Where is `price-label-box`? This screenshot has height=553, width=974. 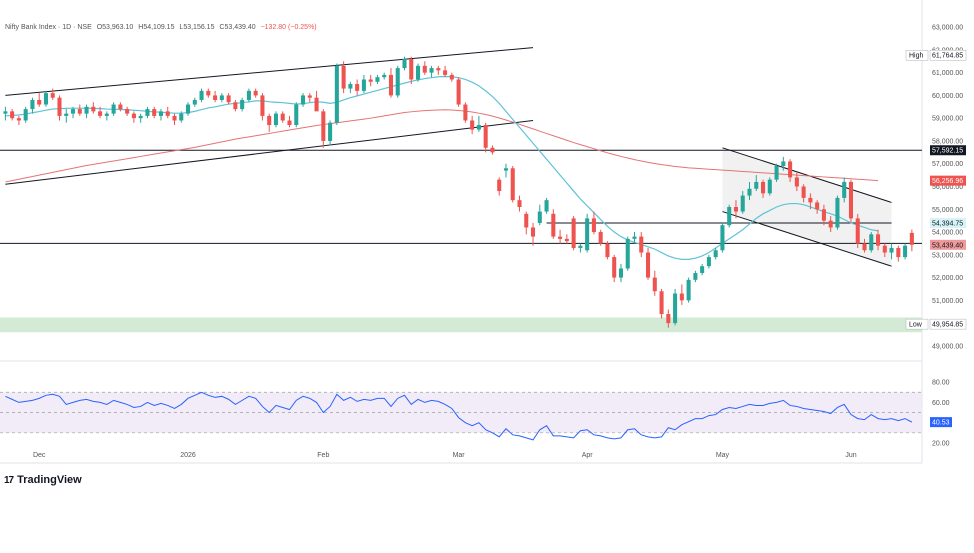
price-label-box is located at coordinates (948, 223).